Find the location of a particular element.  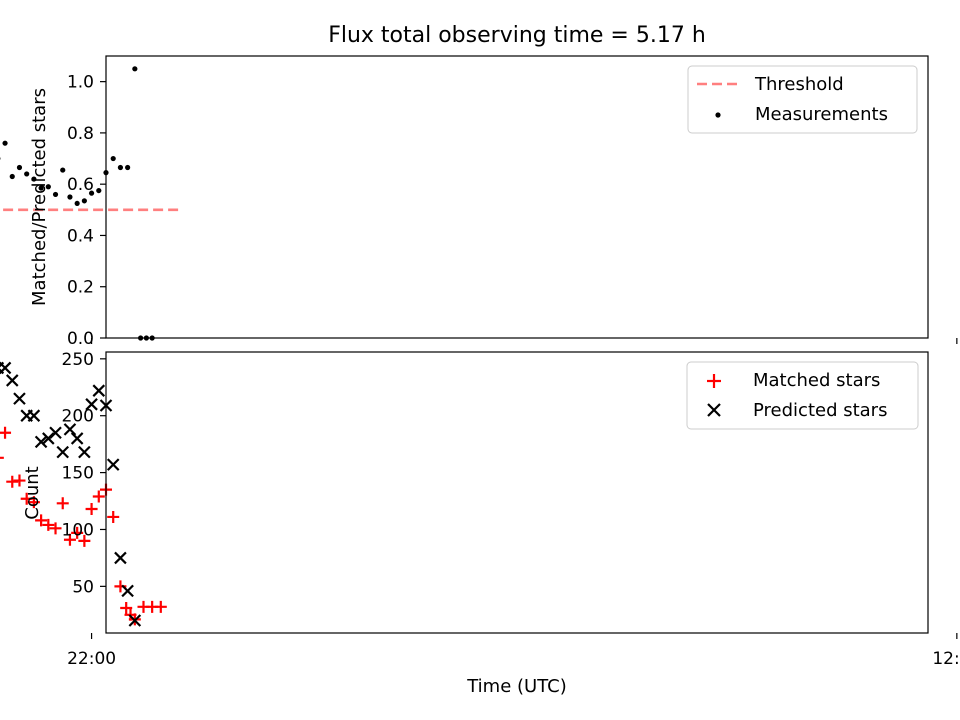

top-legend-box is located at coordinates (802, 99).